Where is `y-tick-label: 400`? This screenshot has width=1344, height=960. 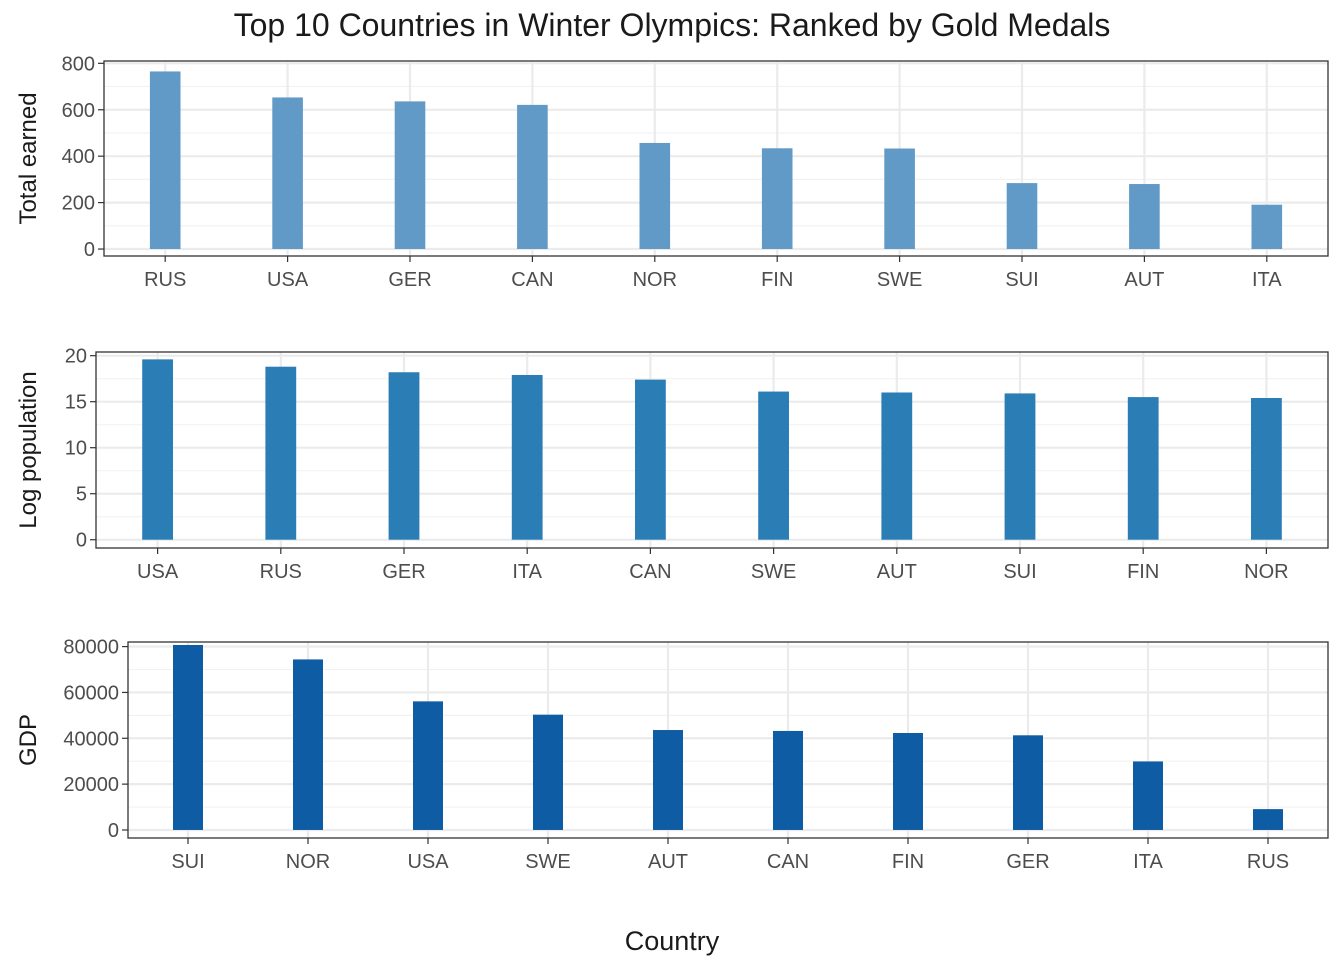
y-tick-label: 400 is located at coordinates (78, 157).